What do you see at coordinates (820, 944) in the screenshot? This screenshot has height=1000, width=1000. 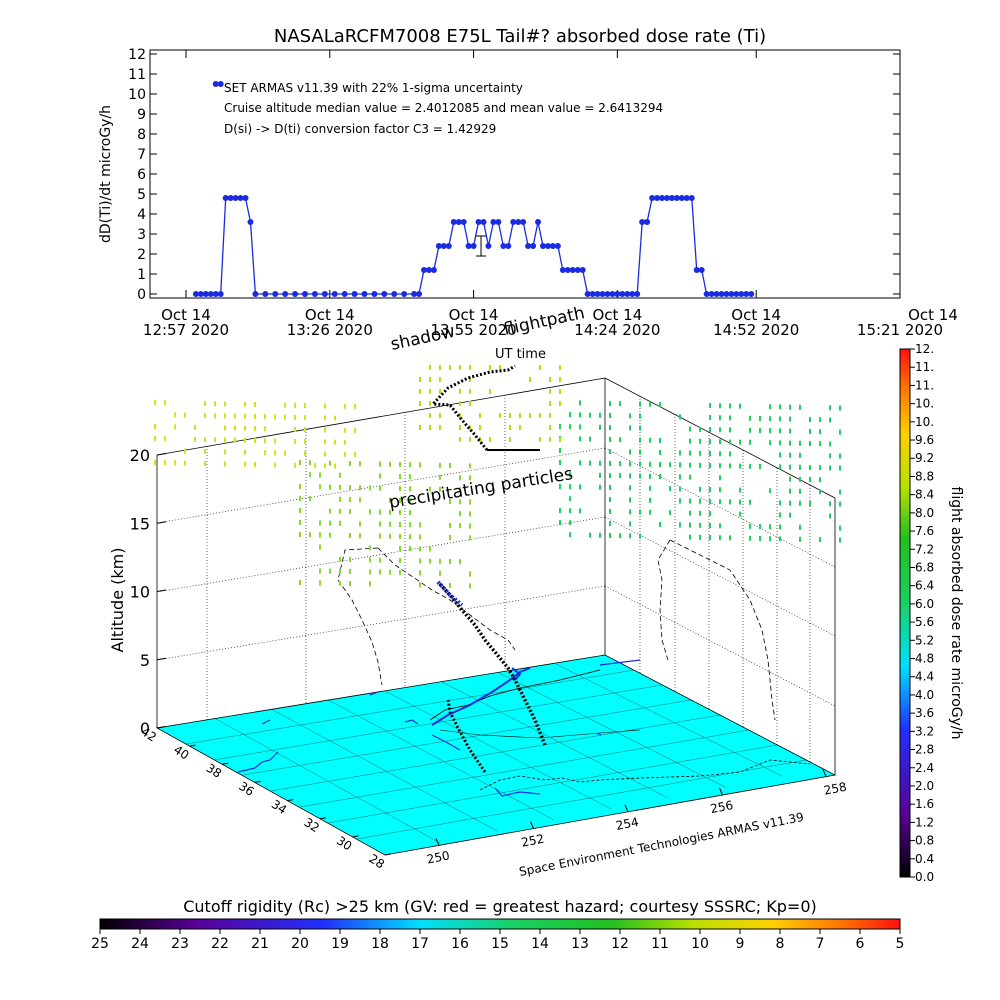 I see `rigidity-colorbar-tick-label: 7` at bounding box center [820, 944].